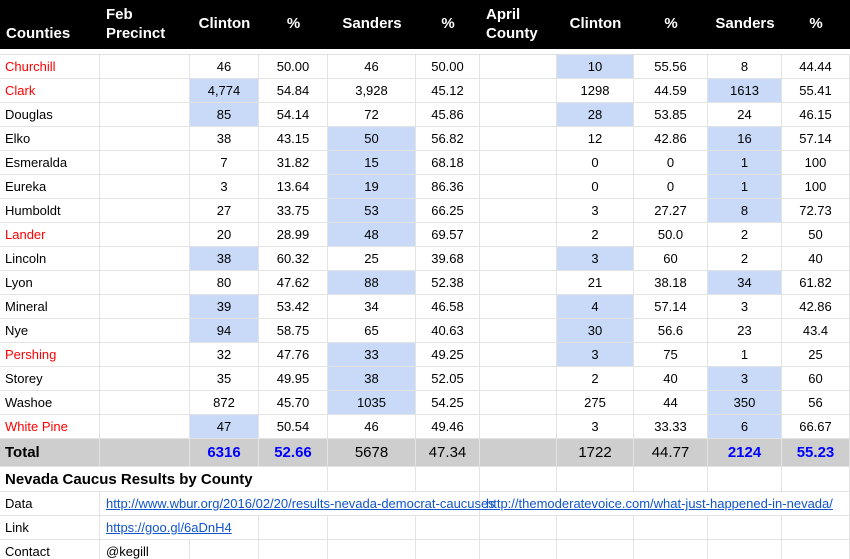 This screenshot has height=559, width=850. What do you see at coordinates (425, 427) in the screenshot?
I see `table-row: White Pine 47 50.54 46 49.46 3 33.33 6 66.67` at bounding box center [425, 427].